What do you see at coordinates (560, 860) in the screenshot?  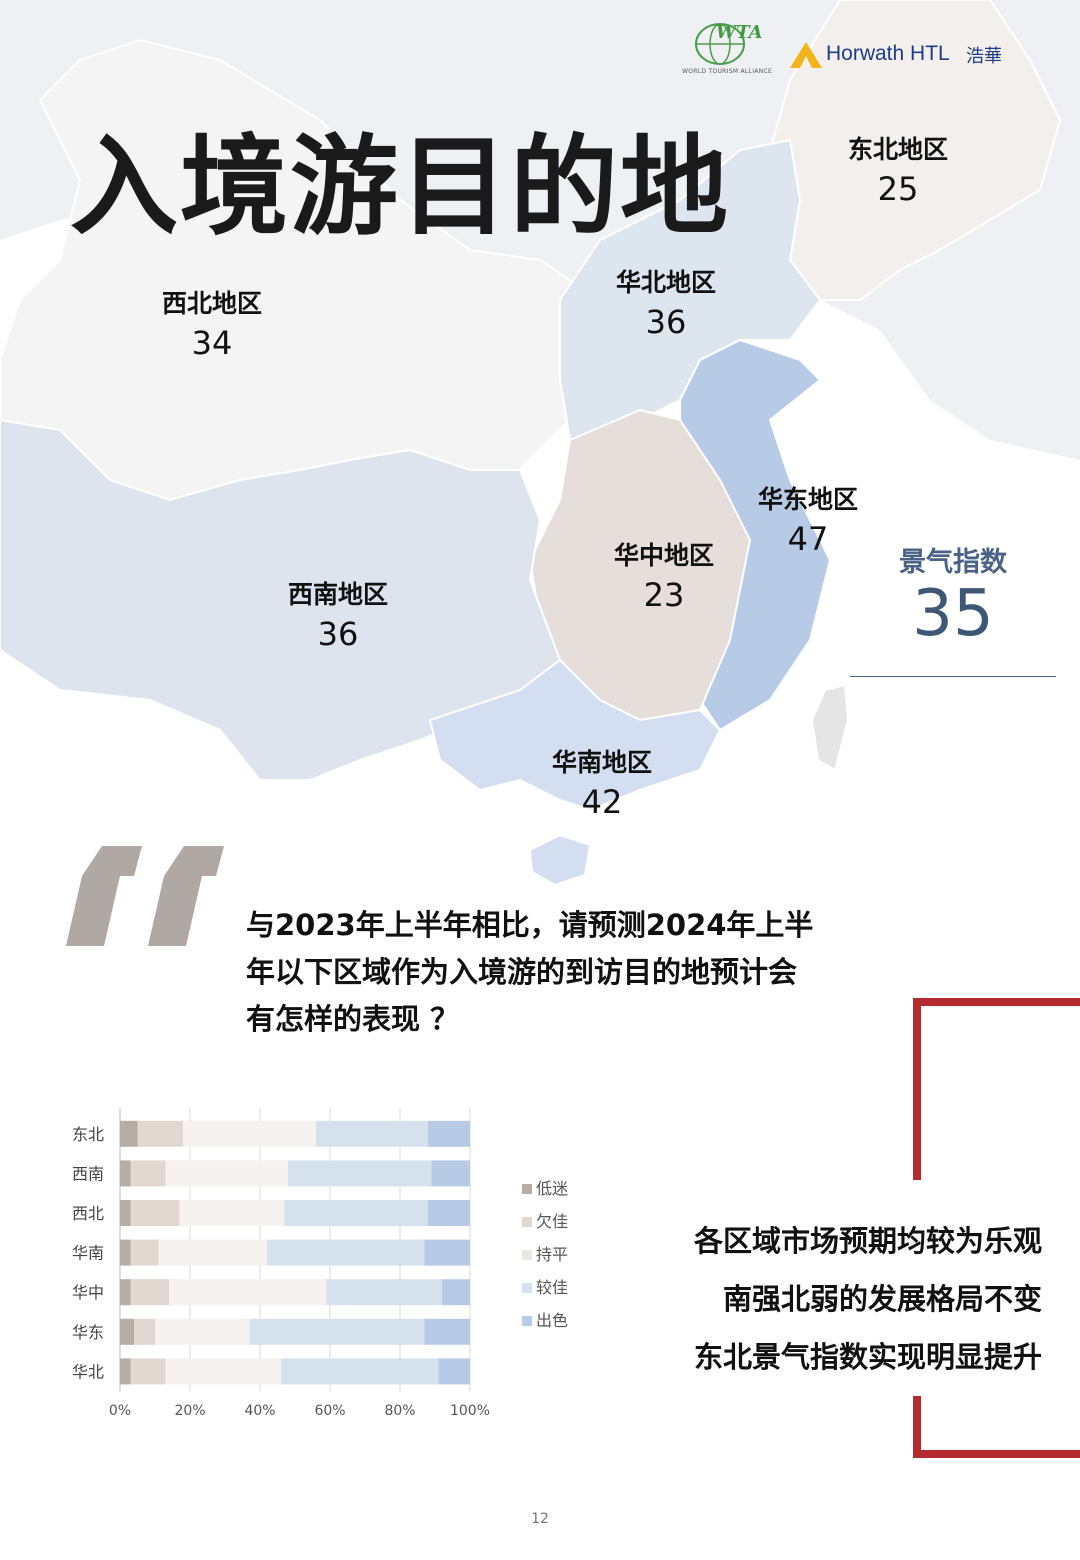 I see `map-hainan-island` at bounding box center [560, 860].